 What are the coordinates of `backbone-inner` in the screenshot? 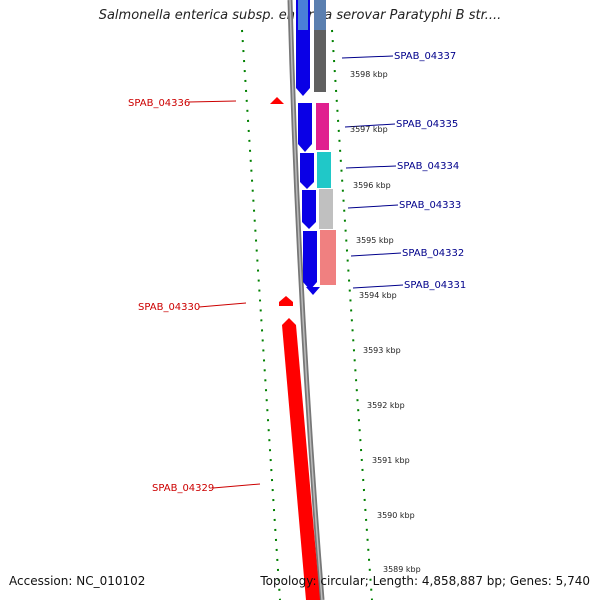 It's located at (306, 300).